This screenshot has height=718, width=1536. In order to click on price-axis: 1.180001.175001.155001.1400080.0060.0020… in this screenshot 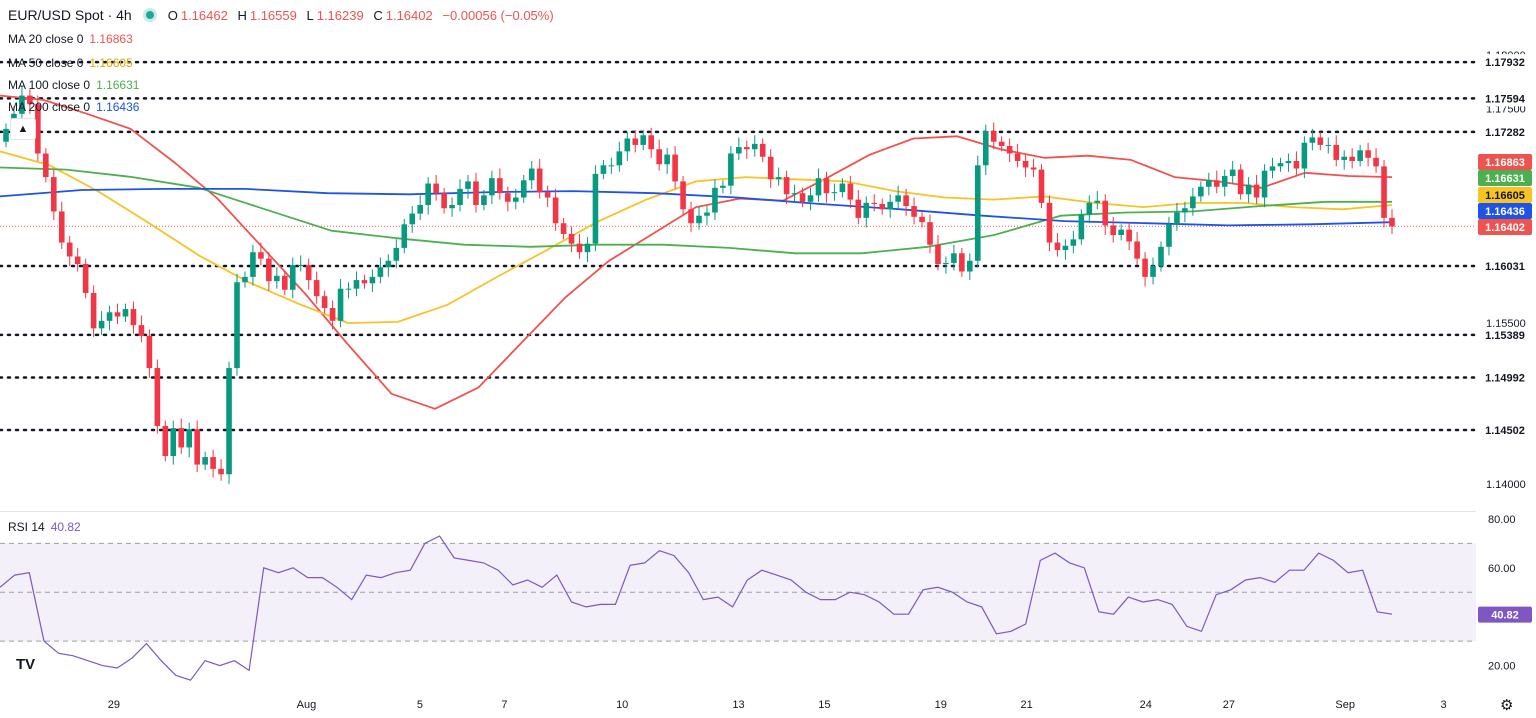, I will do `click(1506, 361)`.